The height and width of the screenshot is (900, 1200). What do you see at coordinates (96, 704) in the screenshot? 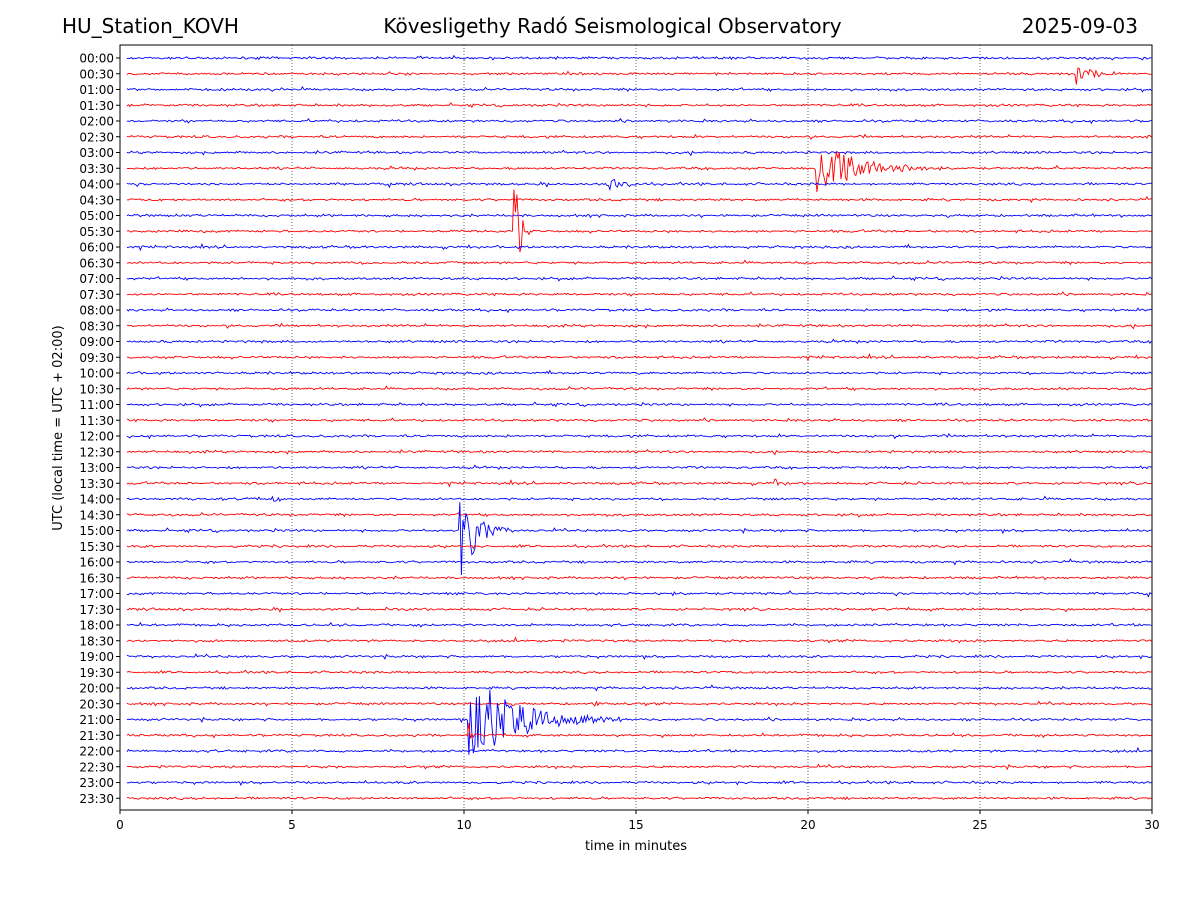
I see `y-tick-label: 20:30` at bounding box center [96, 704].